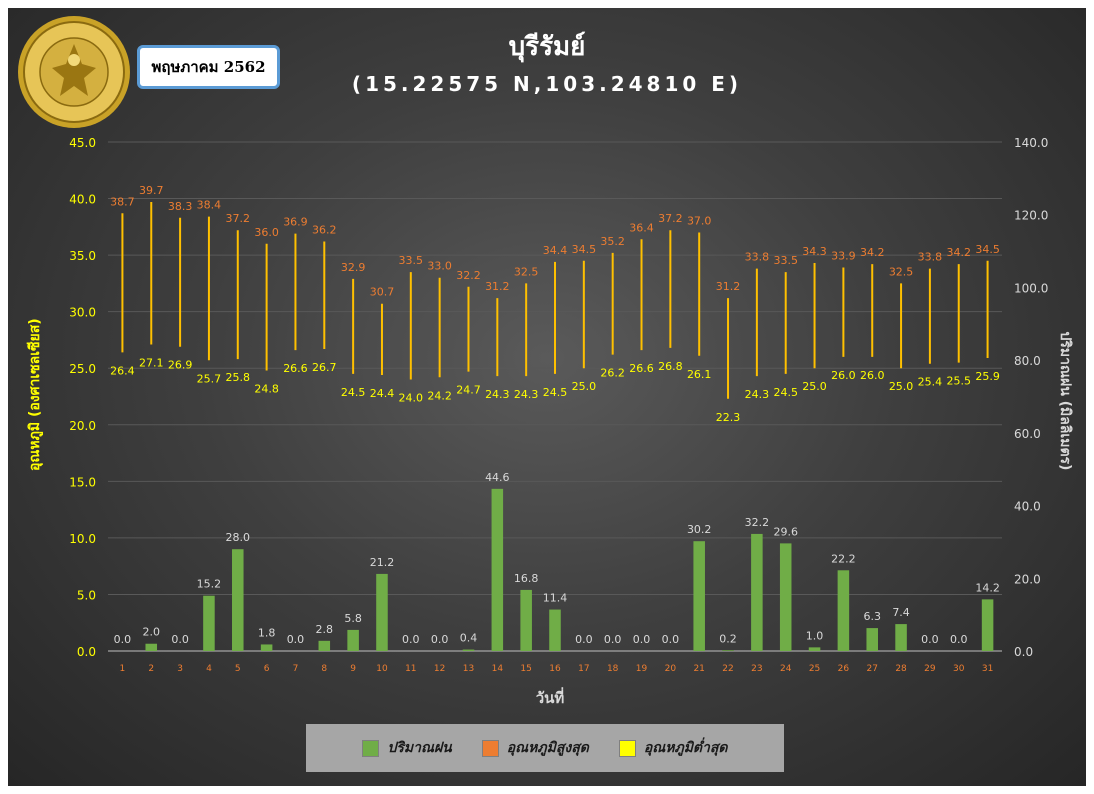 Image resolution: width=1094 pixels, height=794 pixels. What do you see at coordinates (439, 669) in the screenshot?
I see `x-tick-label: 12` at bounding box center [439, 669].